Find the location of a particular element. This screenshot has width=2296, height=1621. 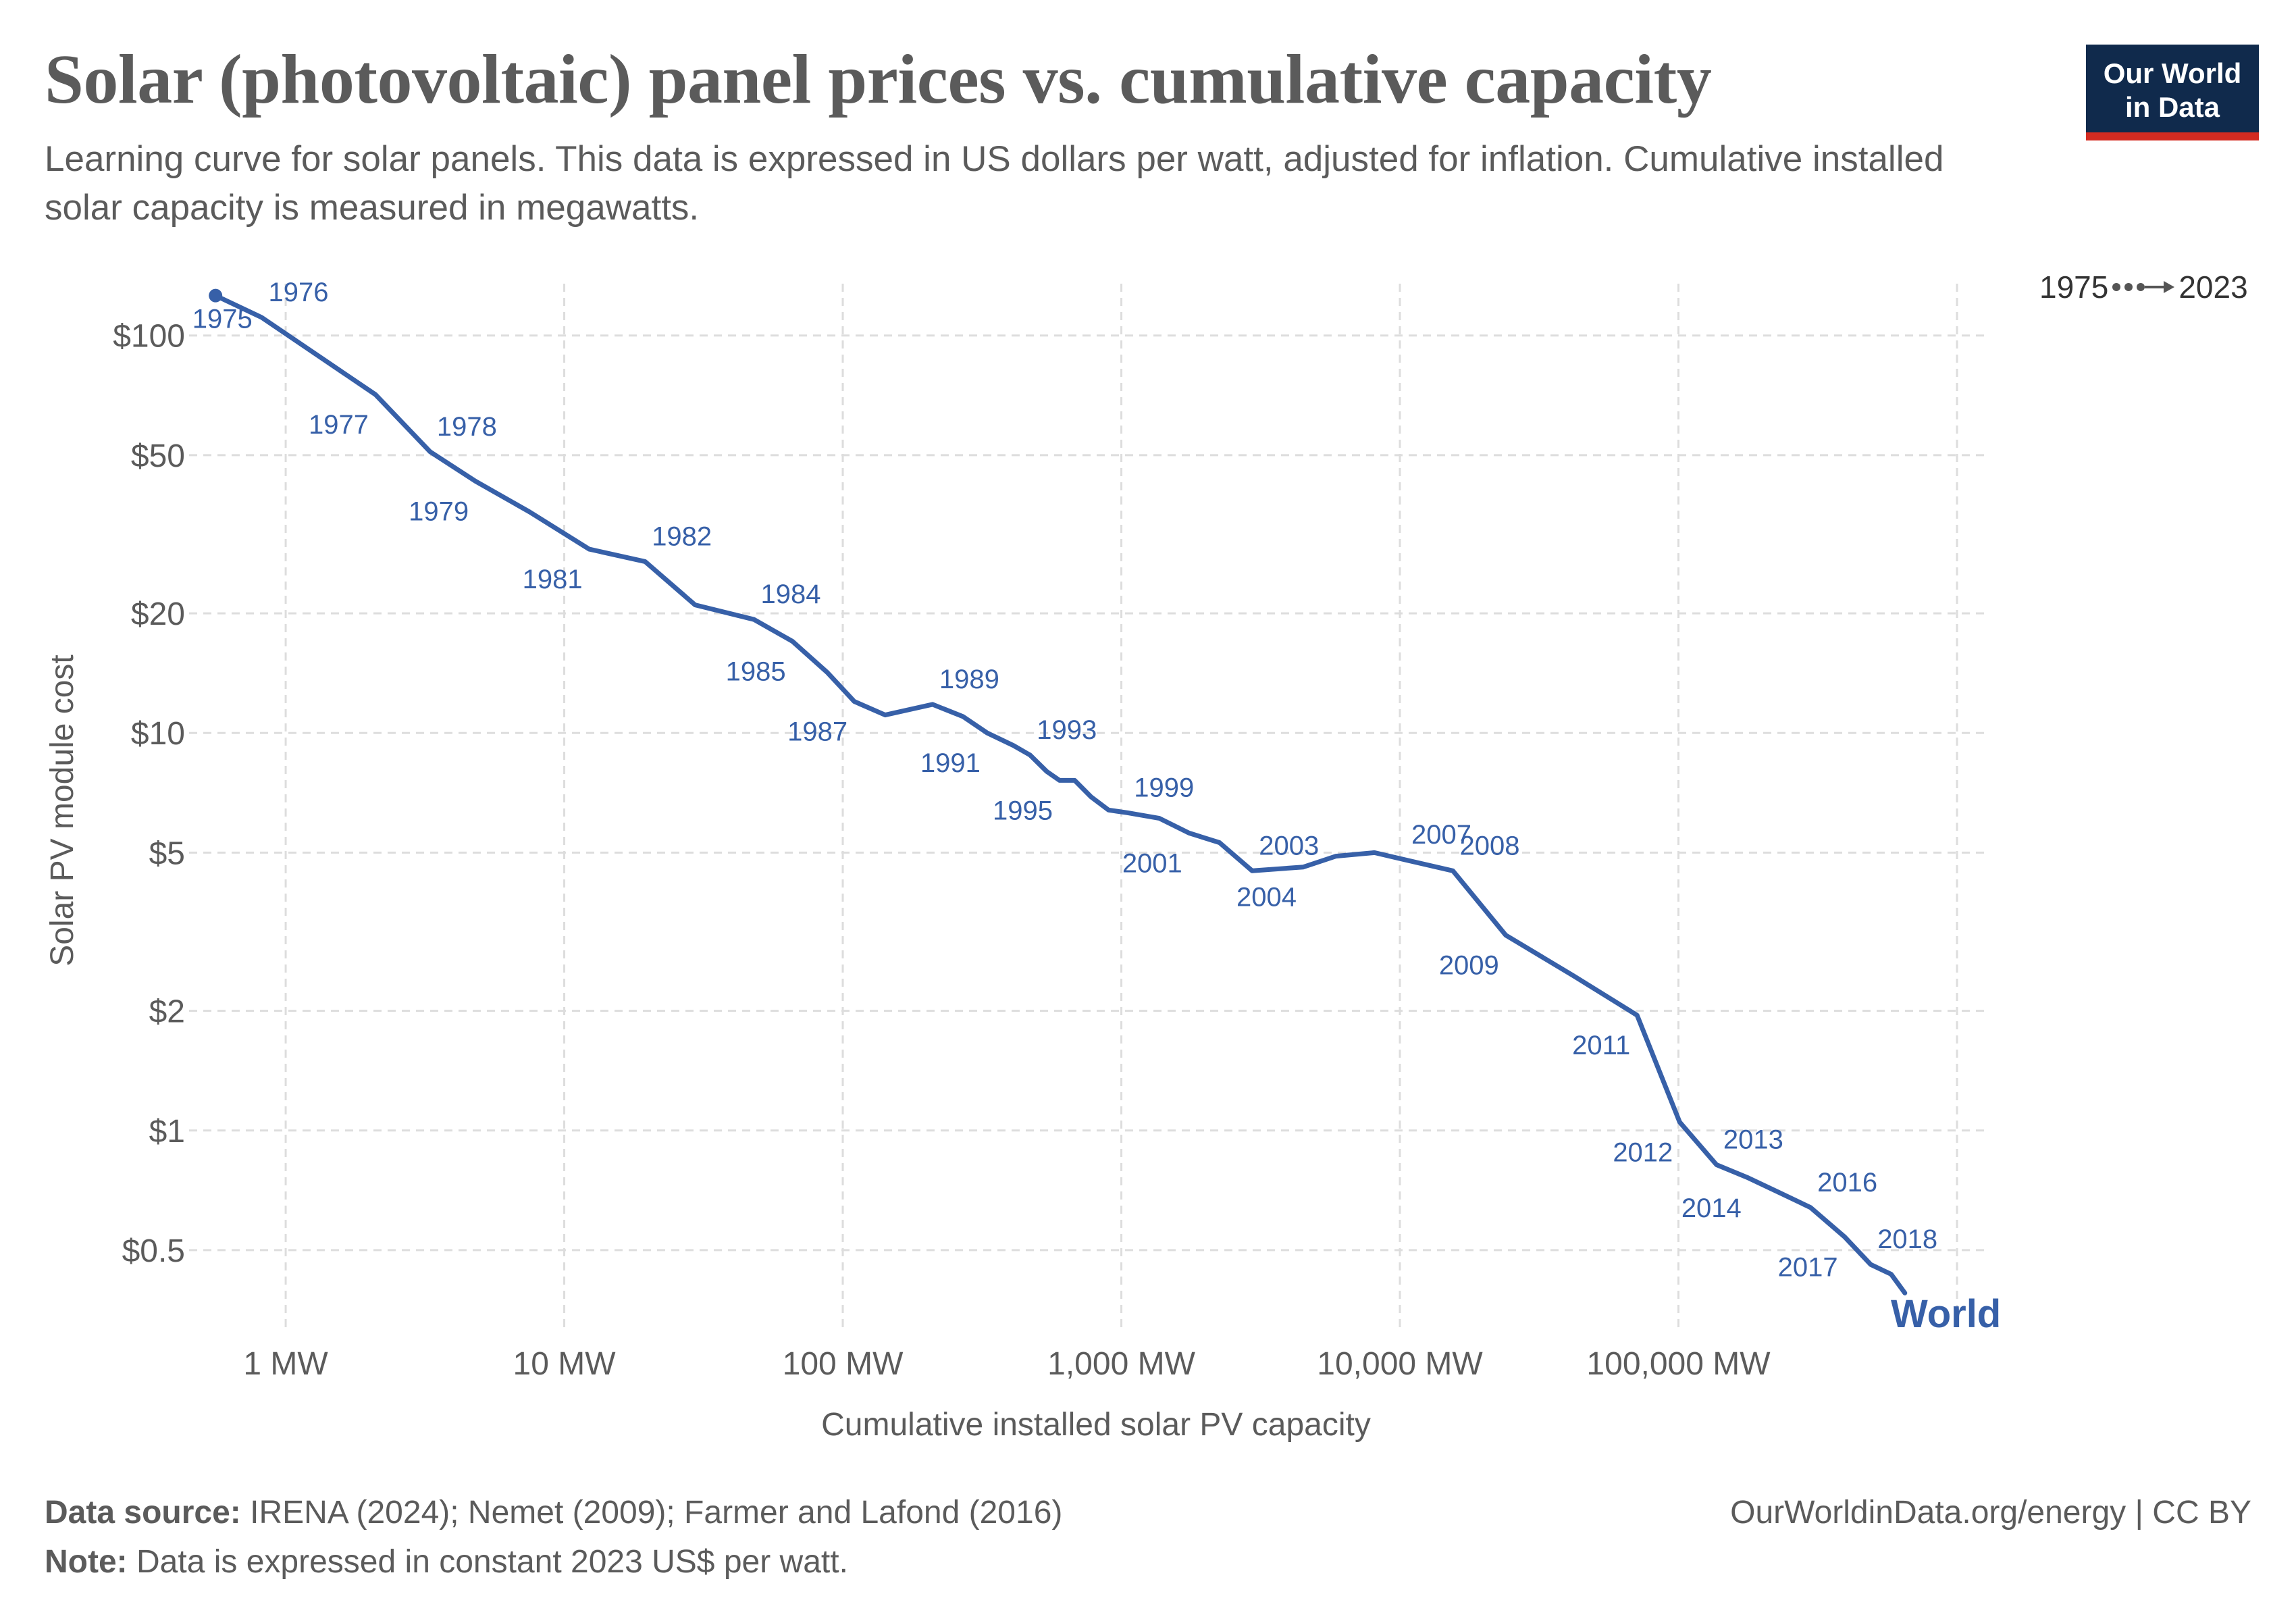

x-tick-label: 100,000 MW is located at coordinates (1678, 1364).